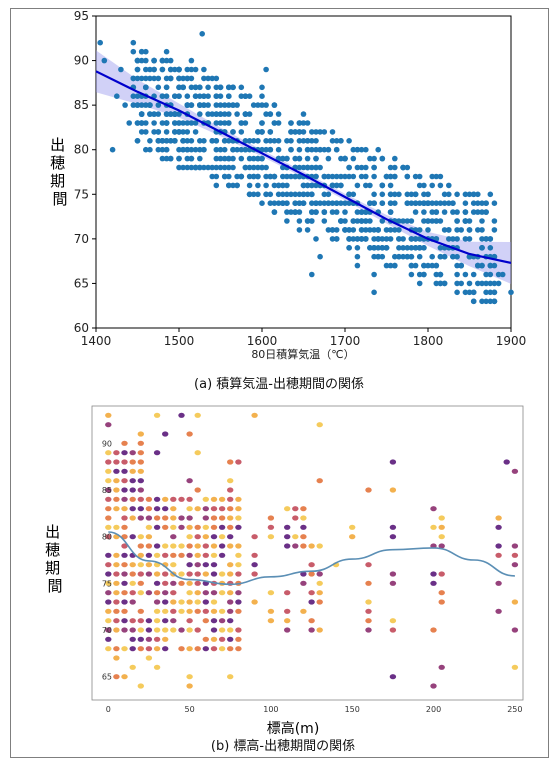 This screenshot has width=559, height=760. What do you see at coordinates (352, 709) in the screenshot?
I see `chart-b-xtick-label: 150` at bounding box center [352, 709].